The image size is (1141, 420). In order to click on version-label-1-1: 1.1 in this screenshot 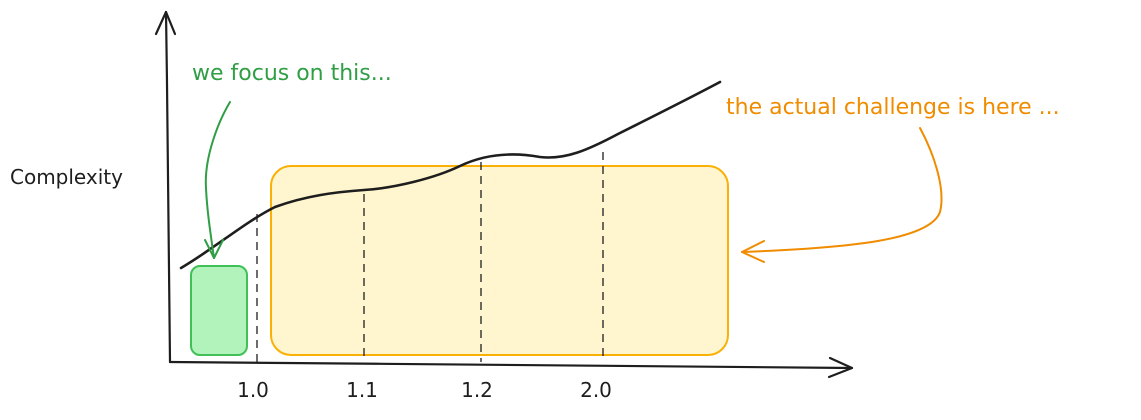, I will do `click(362, 390)`.